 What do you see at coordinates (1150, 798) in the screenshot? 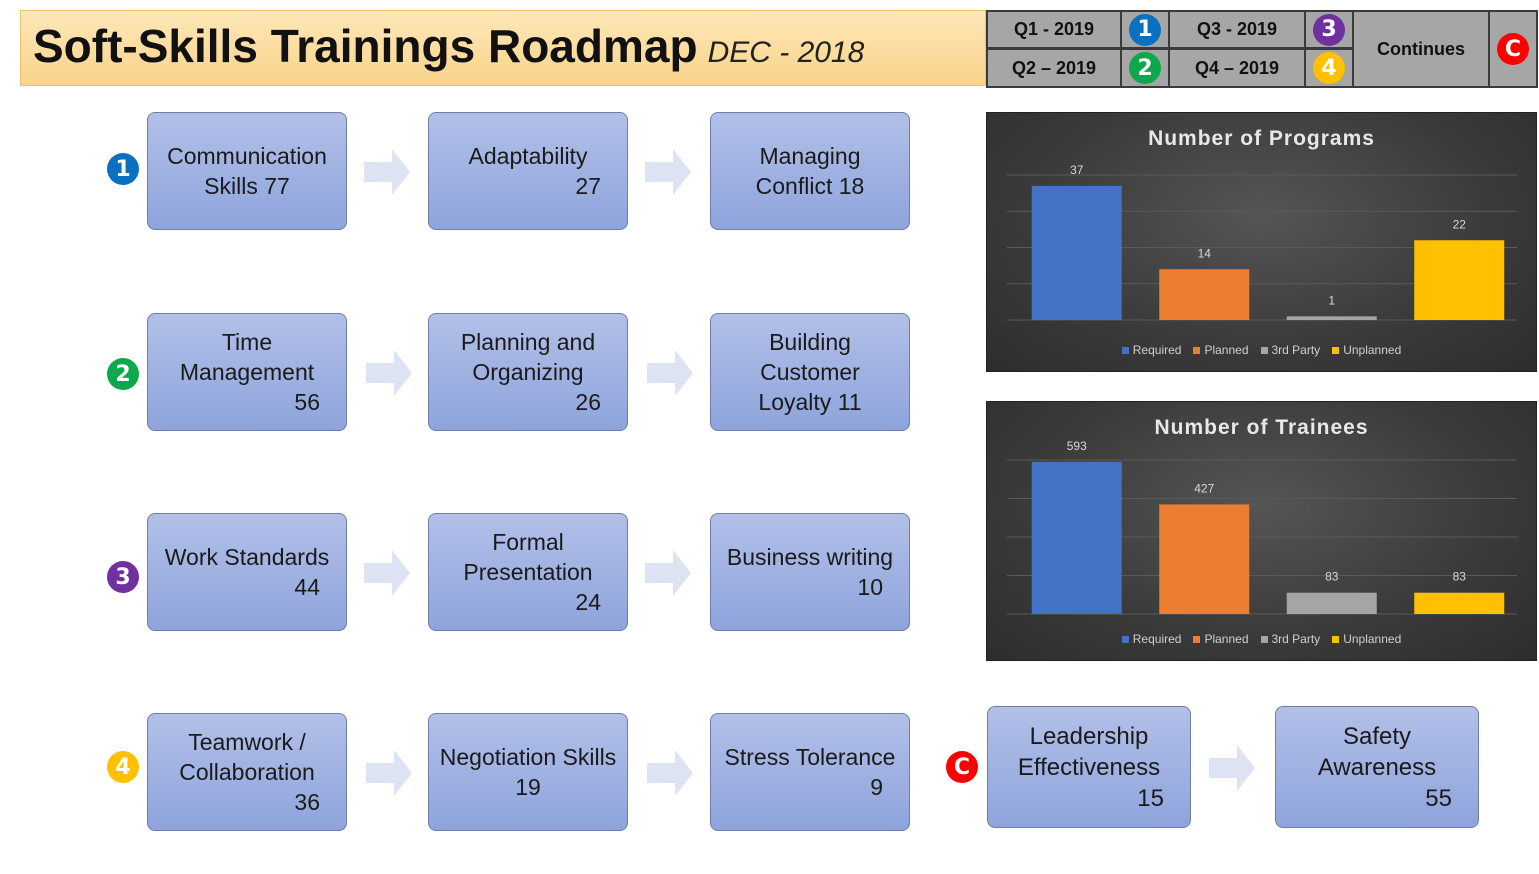
I see `training-count: 15` at bounding box center [1150, 798].